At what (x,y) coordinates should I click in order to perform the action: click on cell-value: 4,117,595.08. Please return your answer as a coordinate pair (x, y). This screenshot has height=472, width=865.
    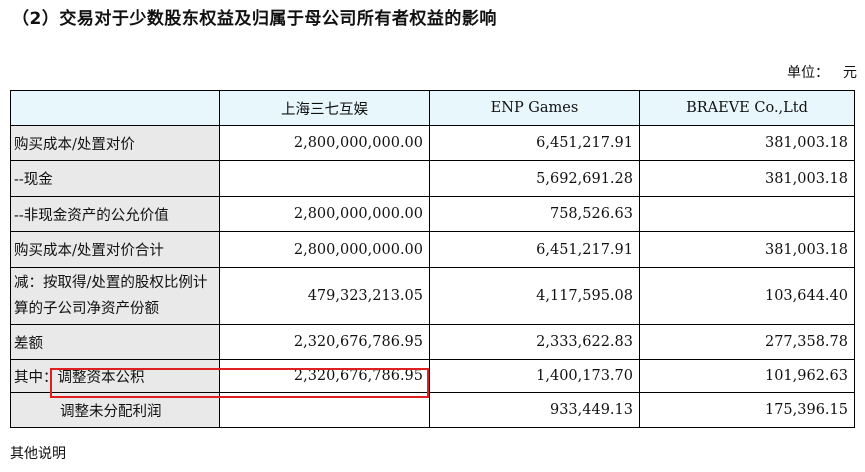
    Looking at the image, I should click on (534, 296).